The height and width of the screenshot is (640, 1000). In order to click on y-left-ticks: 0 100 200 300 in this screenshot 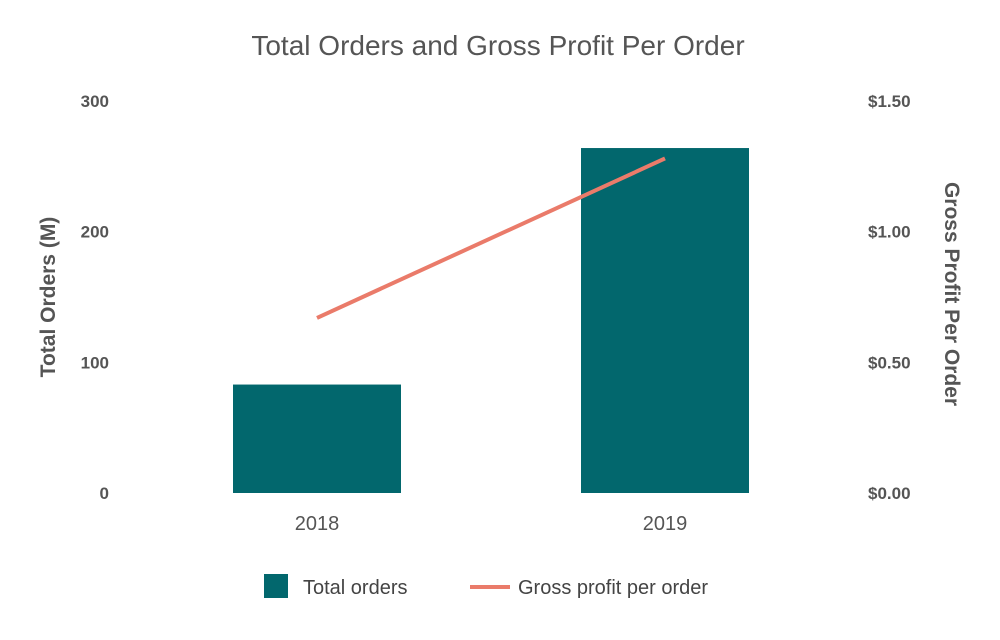, I will do `click(95, 297)`.